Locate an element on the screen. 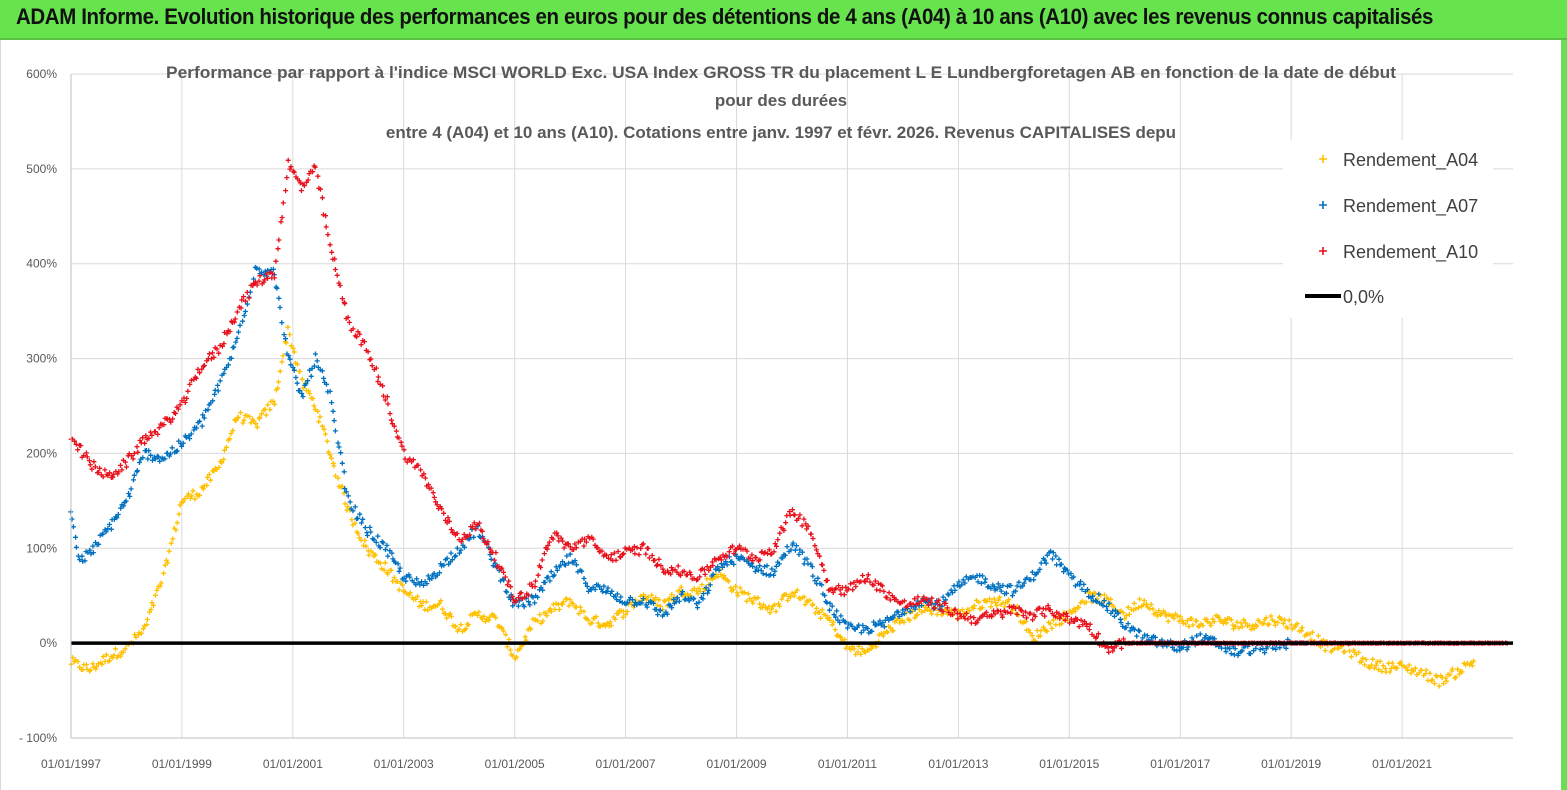 This screenshot has height=790, width=1567. x-tick-label: 01/01/2005 is located at coordinates (515, 764).